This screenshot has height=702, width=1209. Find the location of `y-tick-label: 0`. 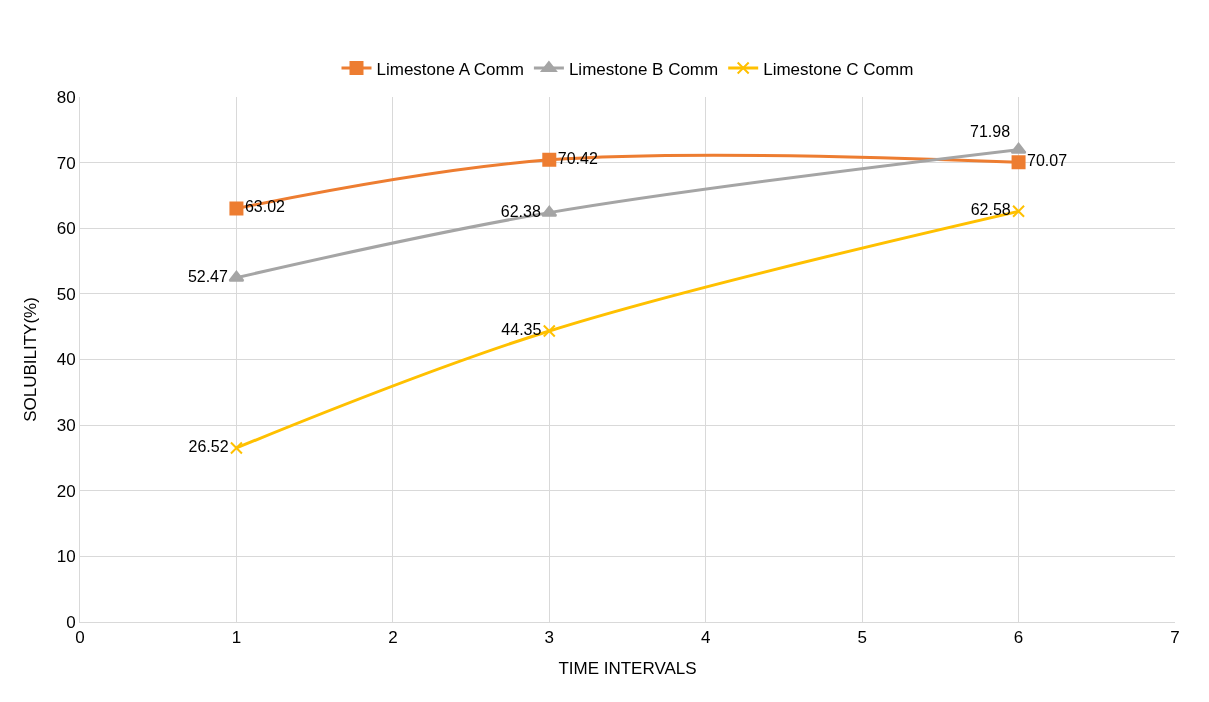

y-tick-label: 0 is located at coordinates (71, 622).